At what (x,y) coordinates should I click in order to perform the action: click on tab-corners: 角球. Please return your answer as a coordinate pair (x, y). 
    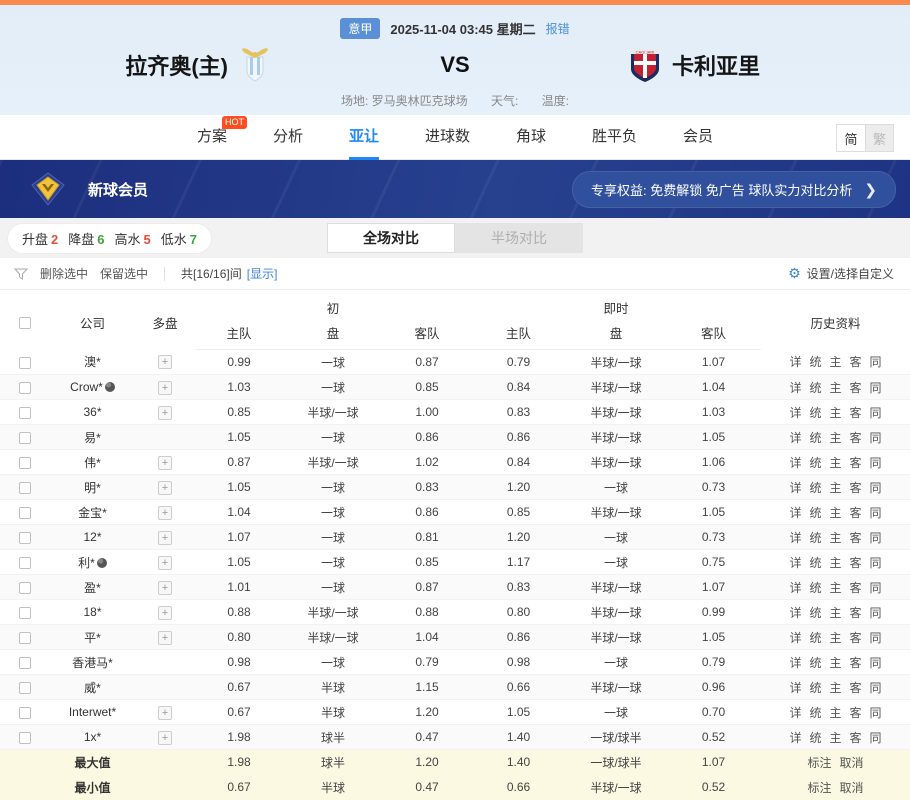
    Looking at the image, I should click on (531, 136).